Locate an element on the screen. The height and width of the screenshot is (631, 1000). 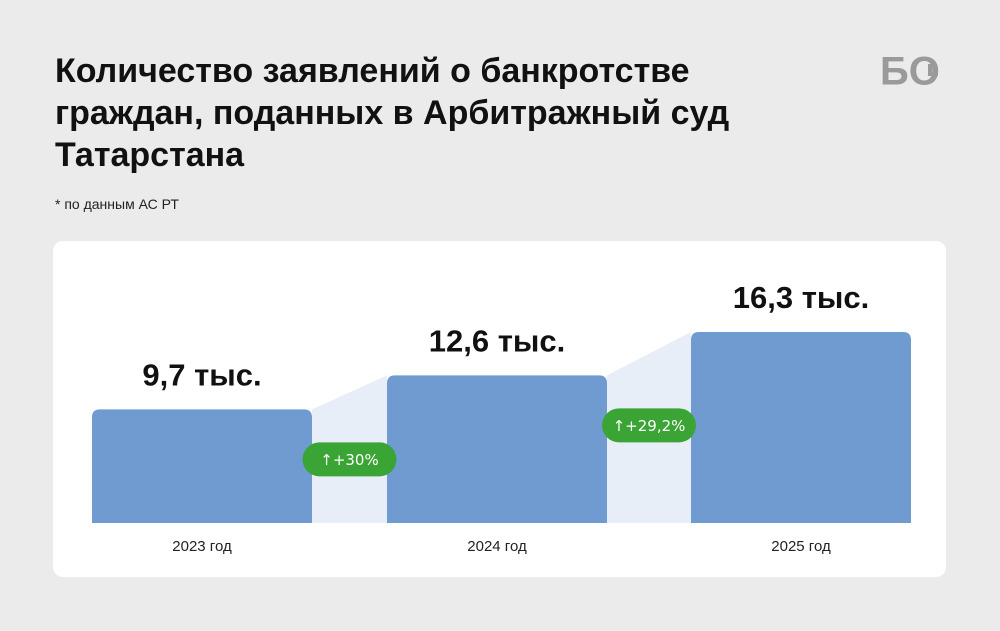
x-tick-label: 2024 год is located at coordinates (497, 546).